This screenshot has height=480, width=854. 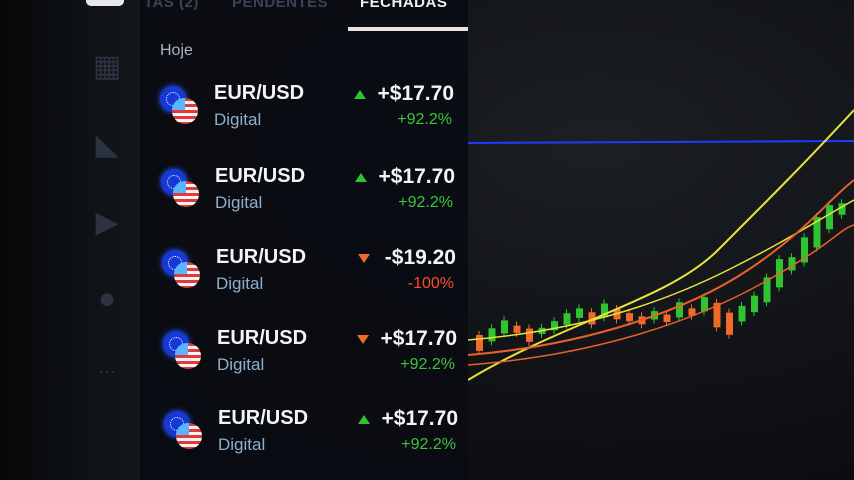 What do you see at coordinates (403, 5) in the screenshot?
I see `tab-fechadas: FECHADAS` at bounding box center [403, 5].